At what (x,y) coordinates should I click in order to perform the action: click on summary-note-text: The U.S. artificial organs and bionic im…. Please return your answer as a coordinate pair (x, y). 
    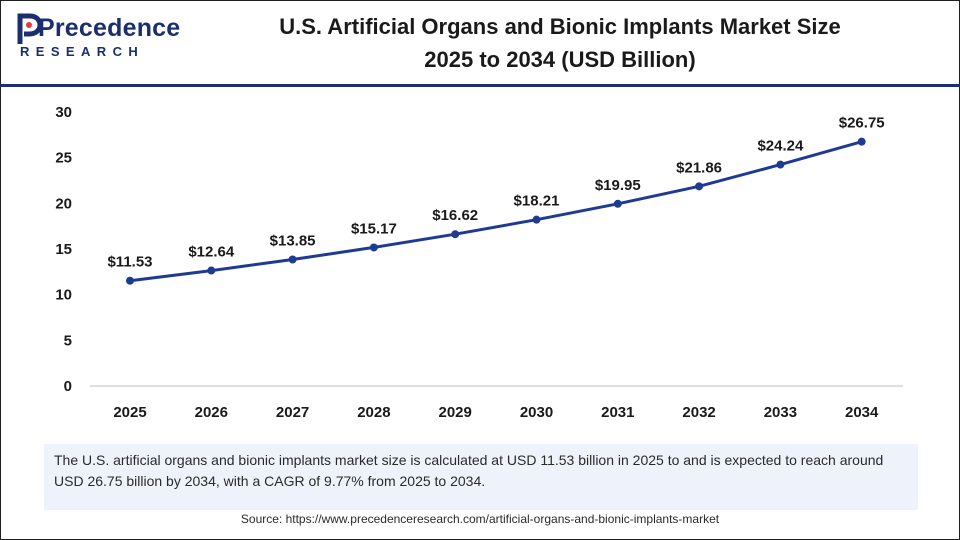
    Looking at the image, I should click on (469, 470).